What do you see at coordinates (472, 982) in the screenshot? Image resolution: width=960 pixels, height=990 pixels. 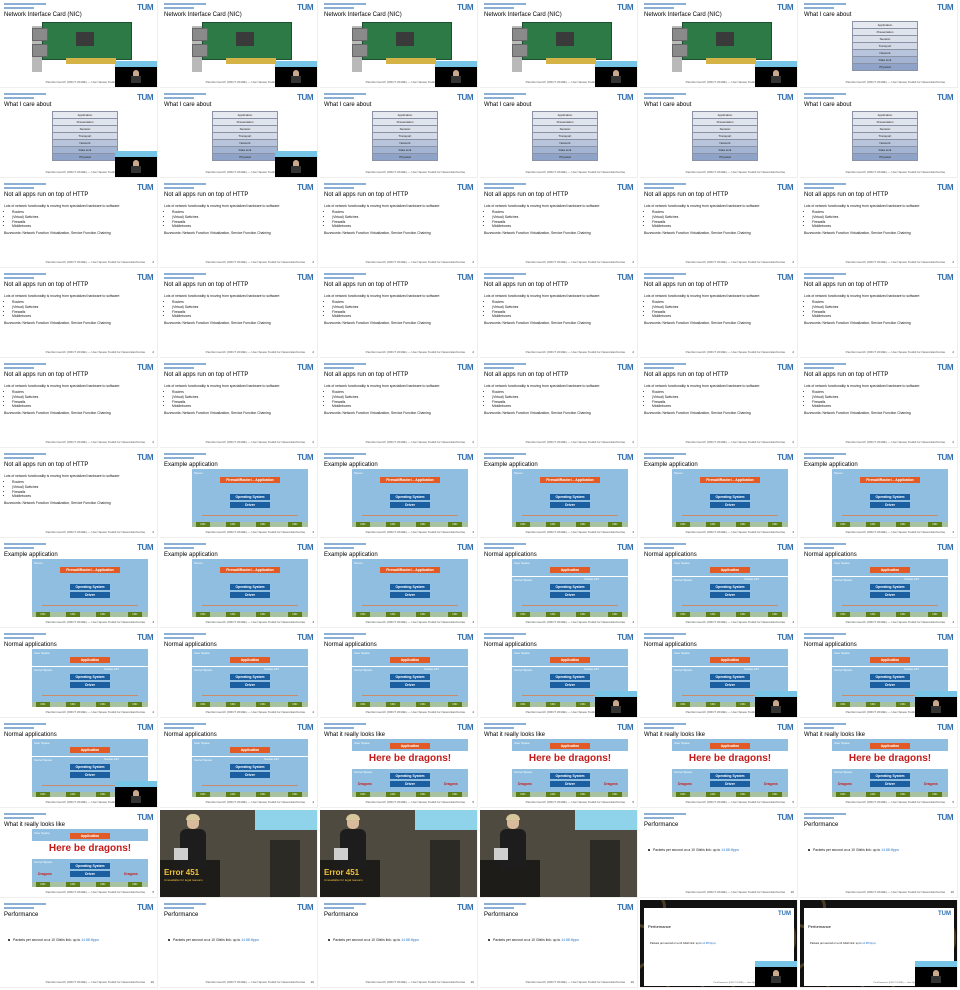 I see `page-number: 10` at bounding box center [472, 982].